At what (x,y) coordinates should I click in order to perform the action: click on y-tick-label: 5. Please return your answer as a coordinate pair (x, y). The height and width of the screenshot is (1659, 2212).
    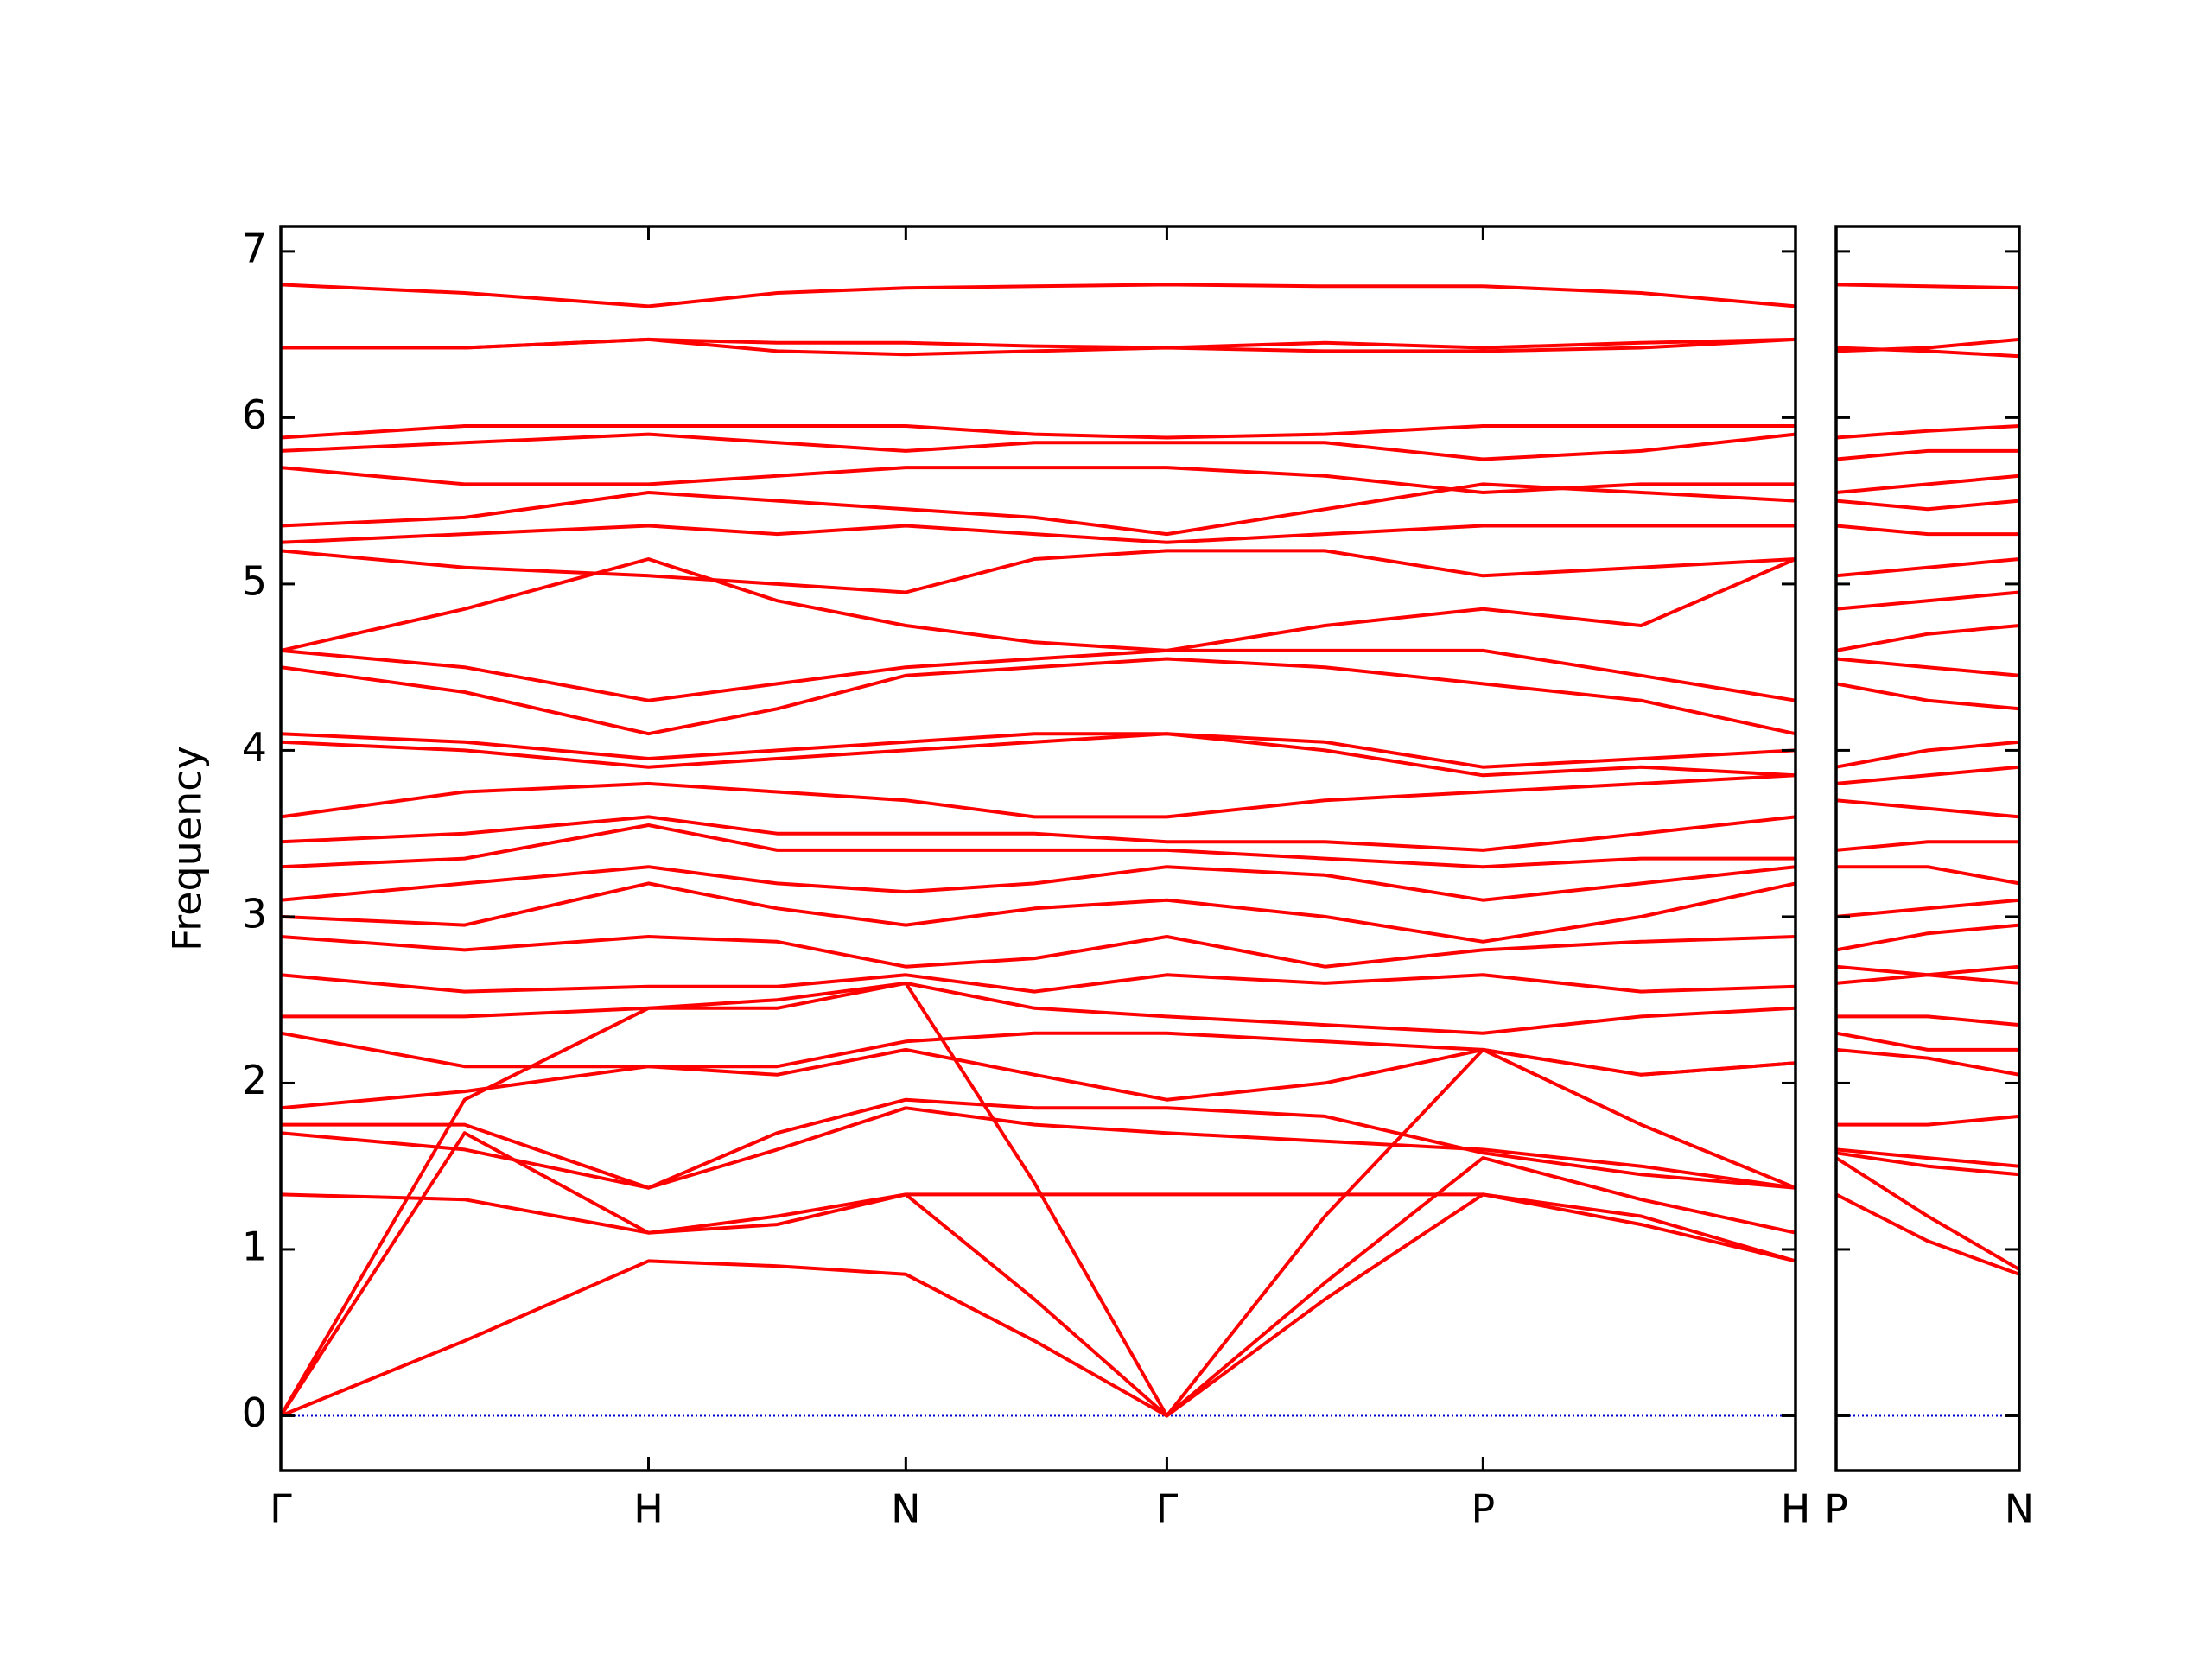
    Looking at the image, I should click on (254, 580).